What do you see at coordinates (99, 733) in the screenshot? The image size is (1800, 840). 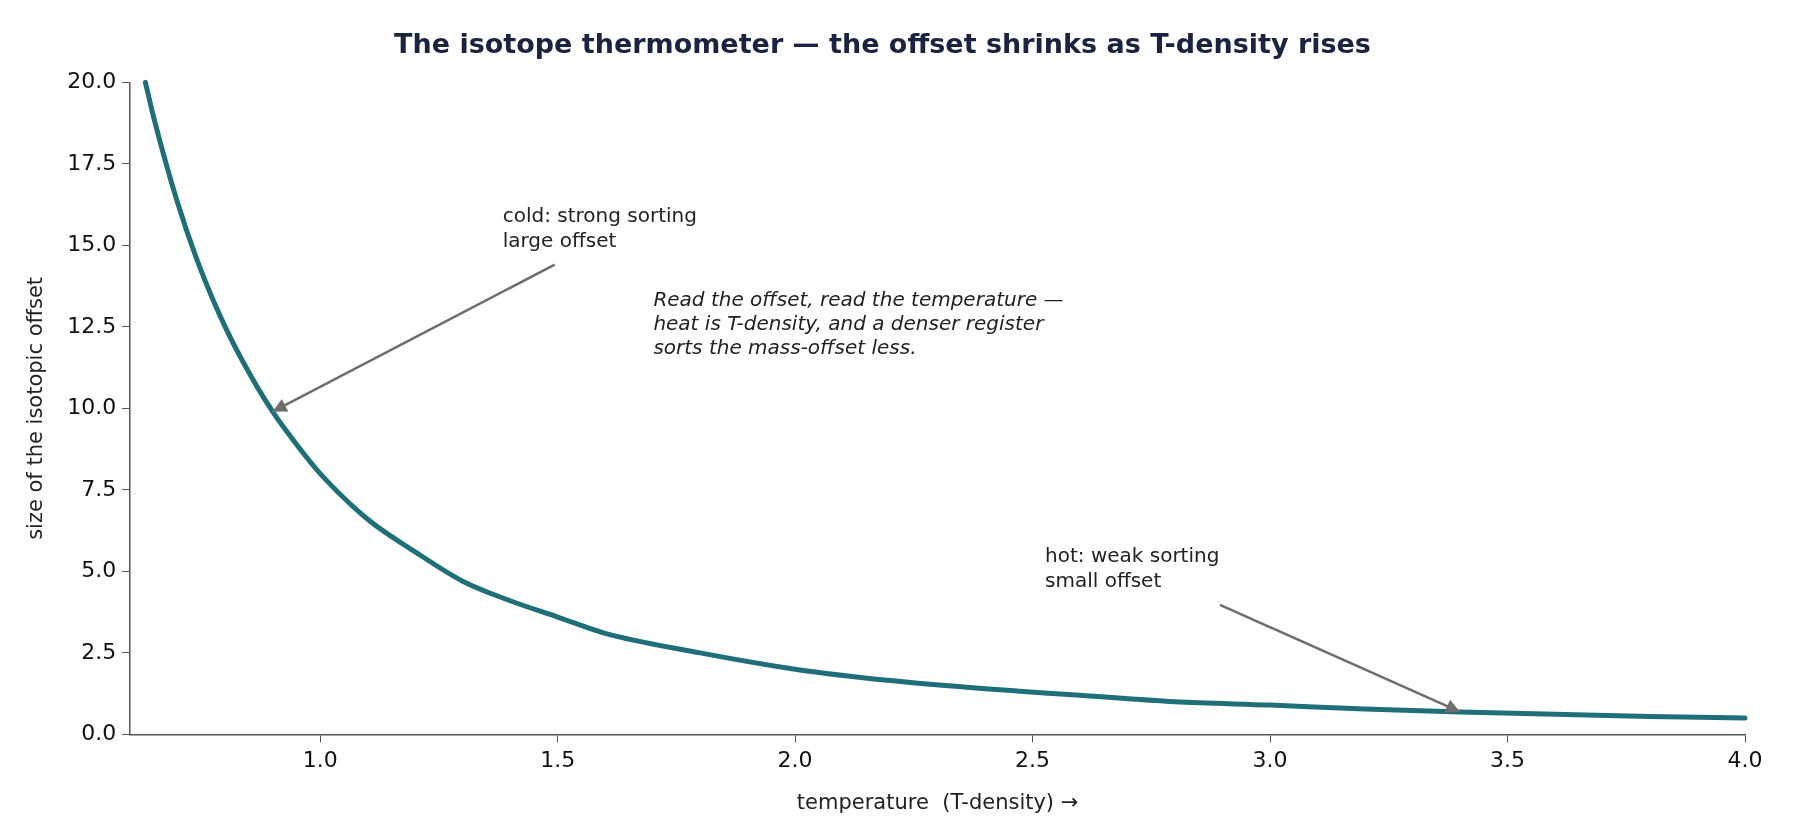 I see `y-tick-label: 0.0` at bounding box center [99, 733].